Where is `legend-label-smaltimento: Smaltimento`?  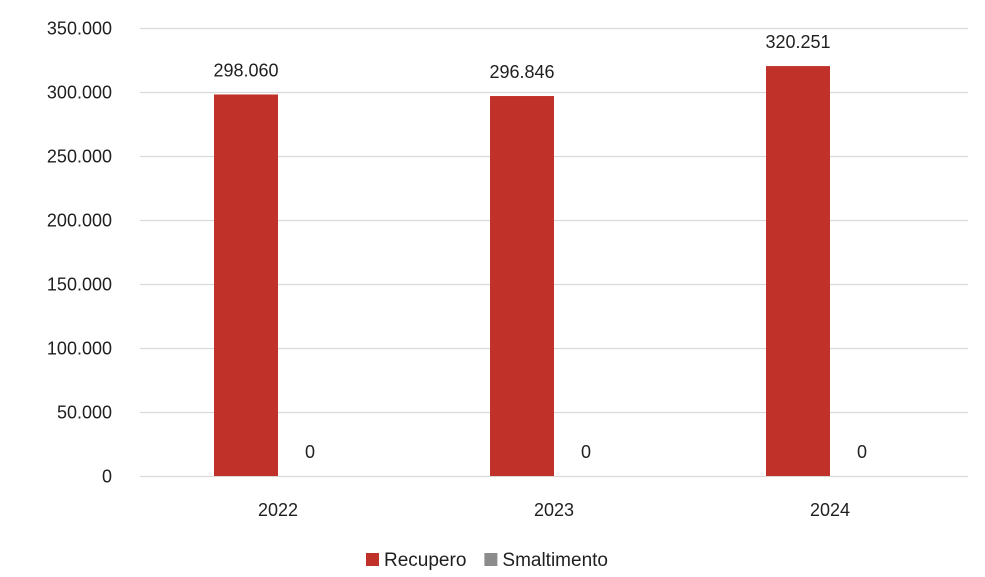
legend-label-smaltimento: Smaltimento is located at coordinates (555, 560).